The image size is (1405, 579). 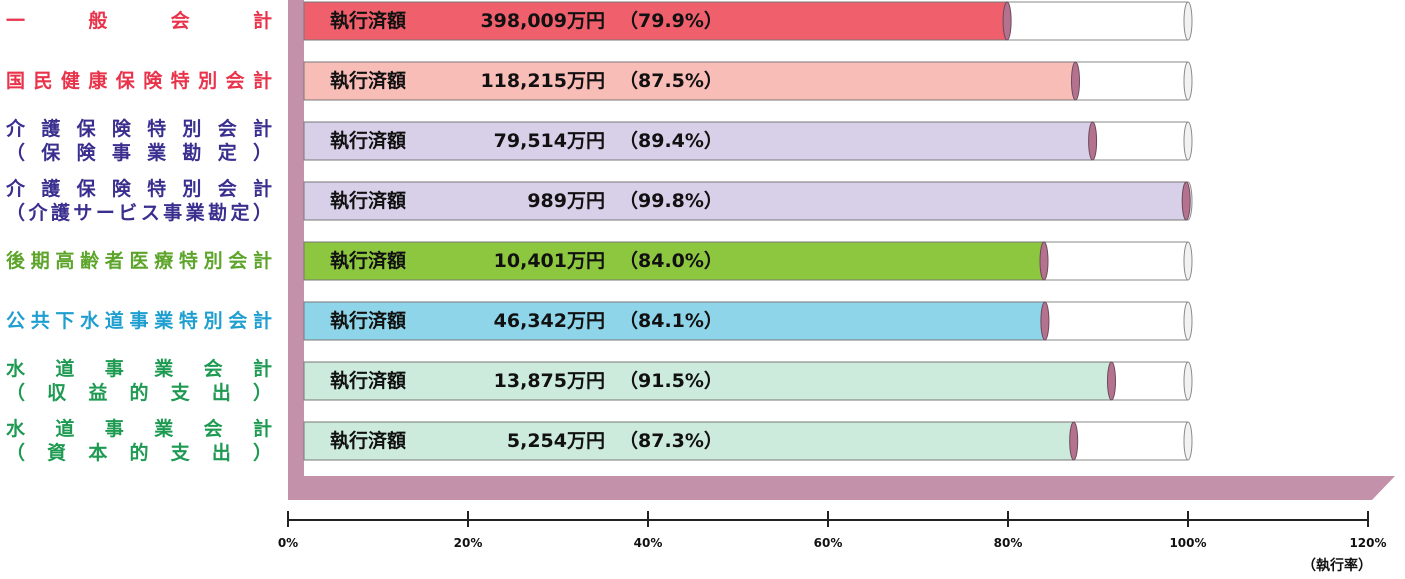 I want to click on x-axis-tick-label: 60%, so click(x=828, y=543).